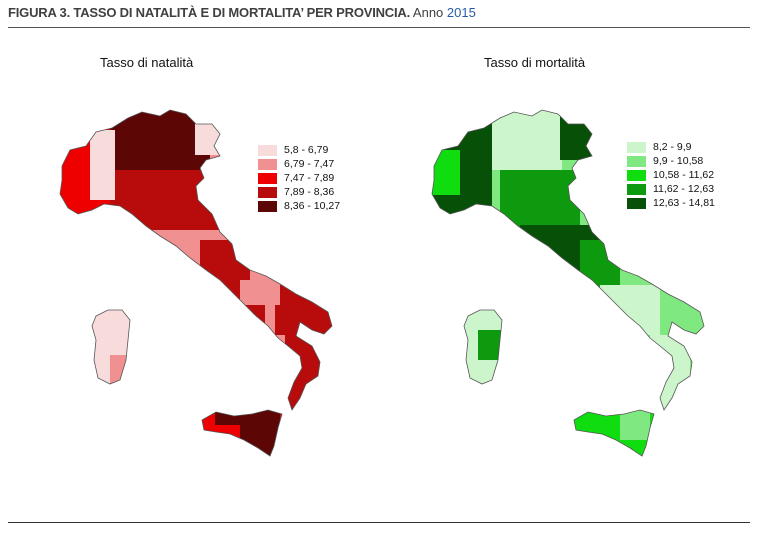 This screenshot has width=782, height=544. Describe the element at coordinates (428, 12) in the screenshot. I see `figure-title-anno: Anno` at that location.